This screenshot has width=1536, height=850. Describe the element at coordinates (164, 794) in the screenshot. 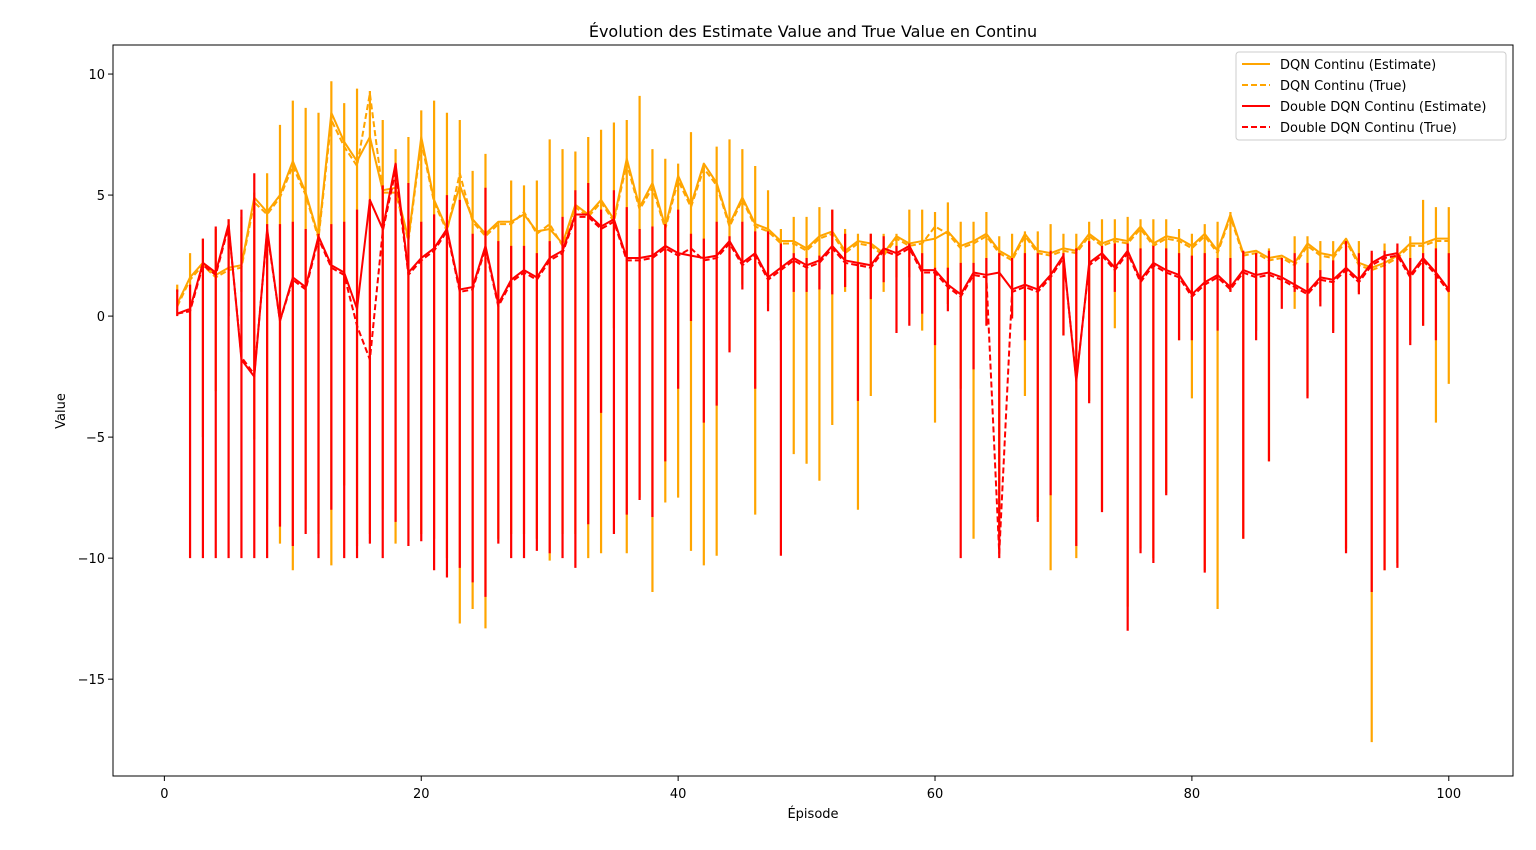

I see `x-tick-label-0: 0` at that location.